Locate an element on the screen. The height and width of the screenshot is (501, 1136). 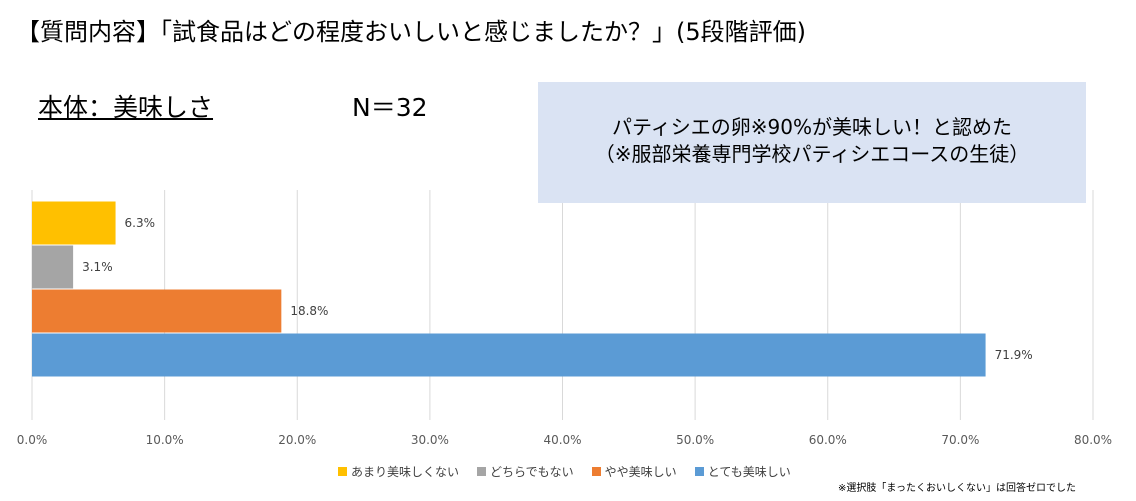
x-tick-label: 40.0% is located at coordinates (562, 440).